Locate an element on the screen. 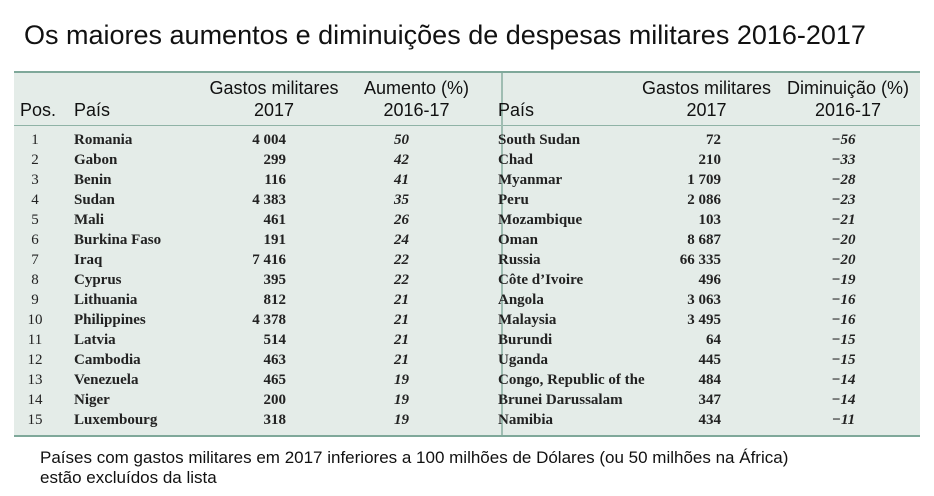  row-country: Brunei Darussalam is located at coordinates (560, 400).